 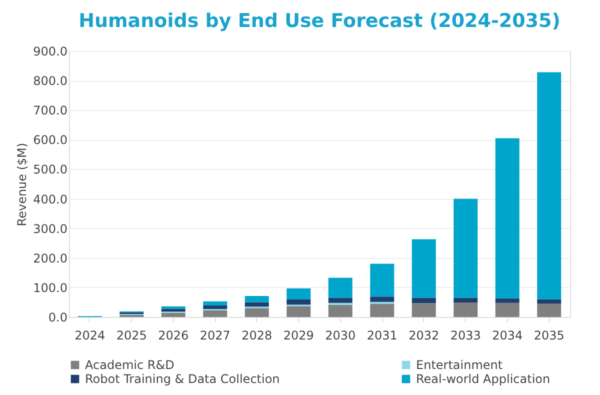 I want to click on x-tick-label: 2033, so click(x=465, y=335).